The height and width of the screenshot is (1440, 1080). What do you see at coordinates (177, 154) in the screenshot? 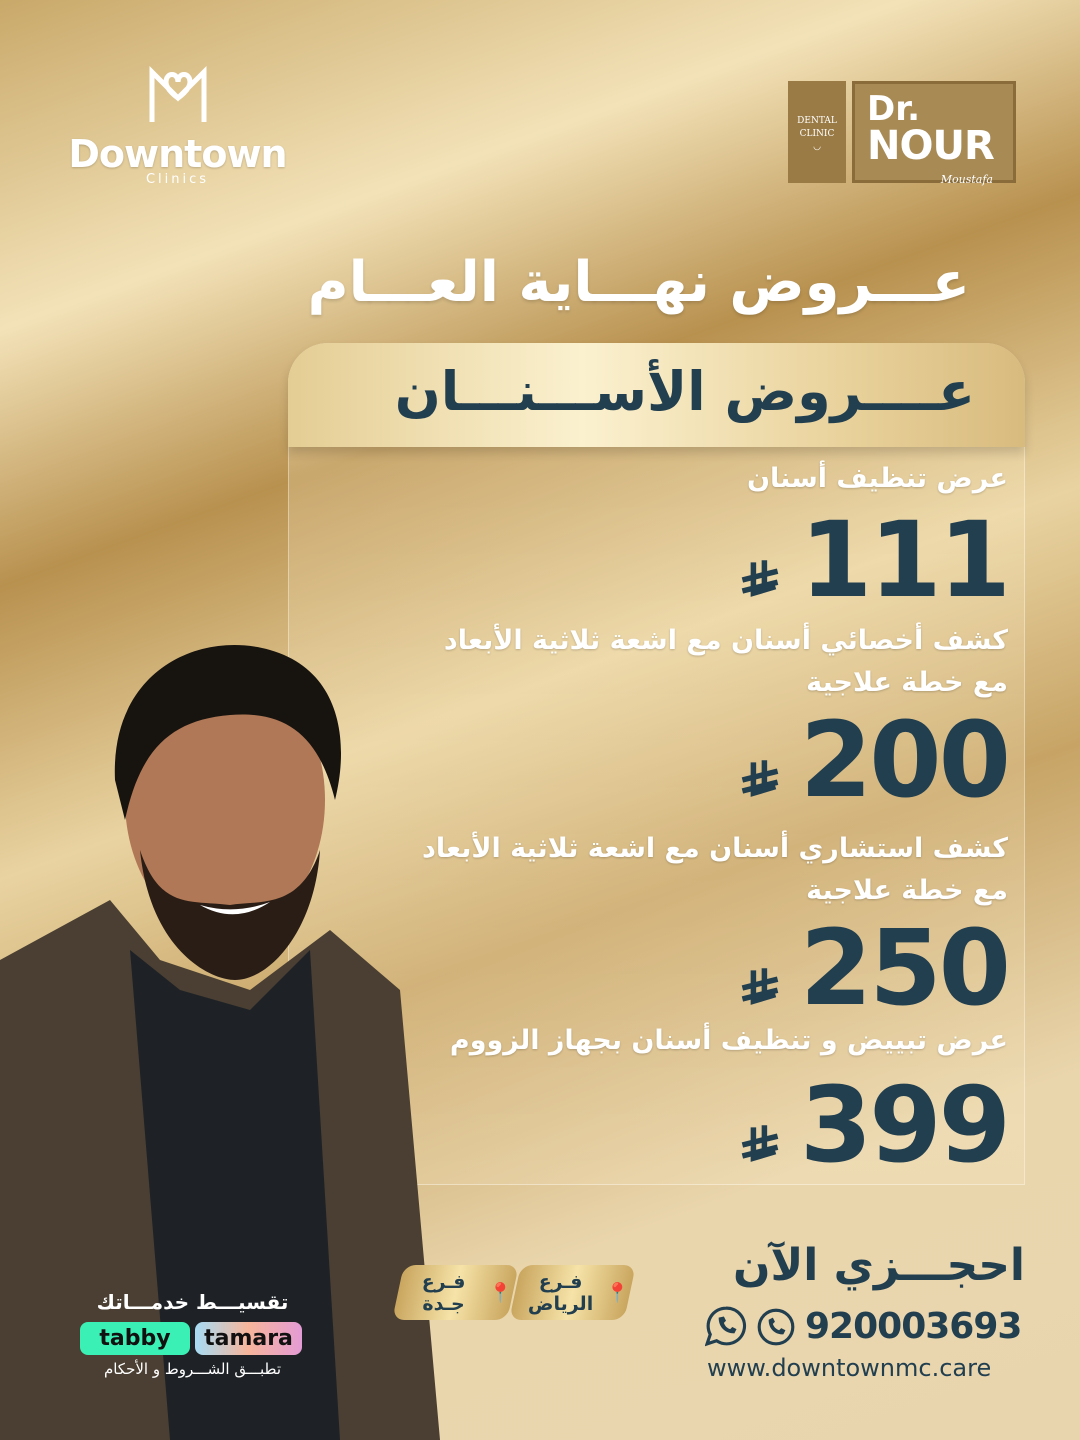
I see `brand-name: Downtown` at bounding box center [177, 154].